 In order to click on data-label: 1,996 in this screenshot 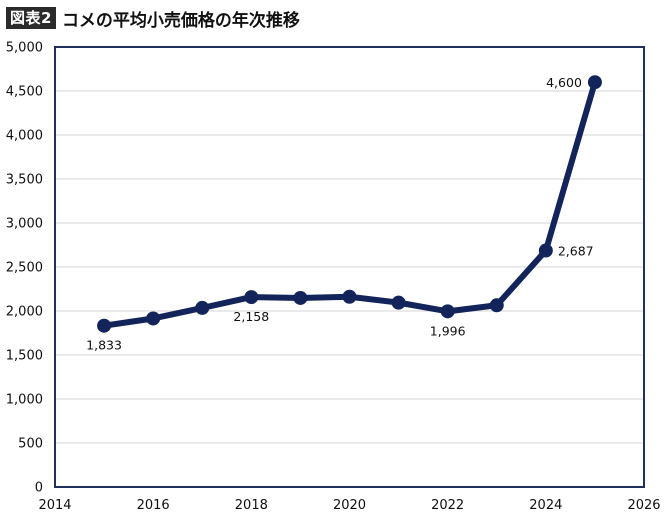, I will do `click(448, 330)`.